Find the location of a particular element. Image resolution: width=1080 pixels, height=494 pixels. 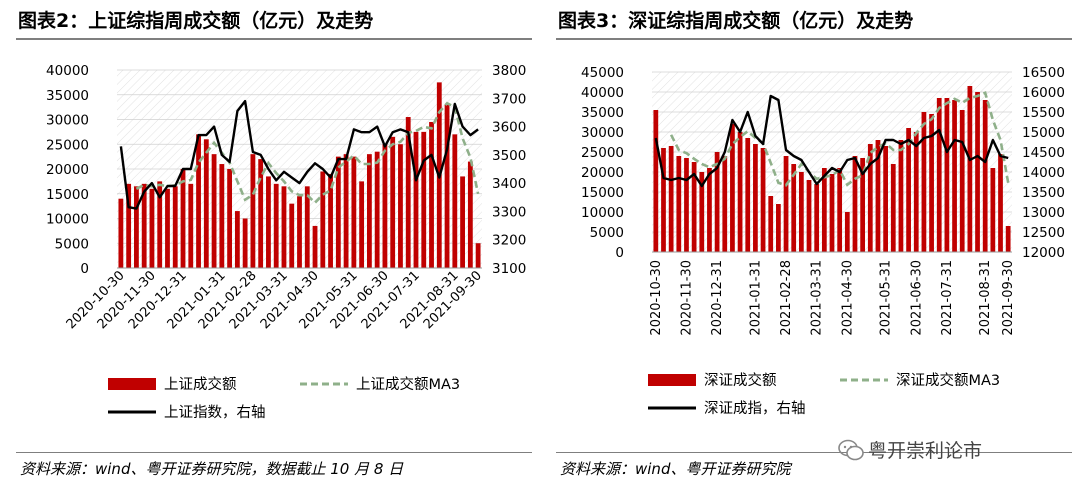

y-right-tick-label: 3600 is located at coordinates (509, 128).